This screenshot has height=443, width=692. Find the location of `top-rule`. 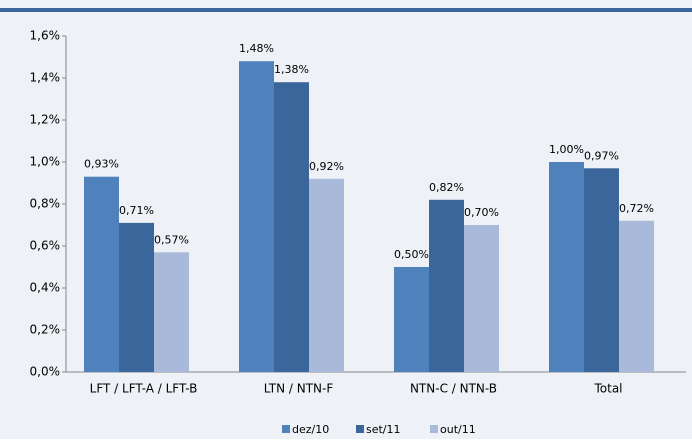

top-rule is located at coordinates (346, 10).